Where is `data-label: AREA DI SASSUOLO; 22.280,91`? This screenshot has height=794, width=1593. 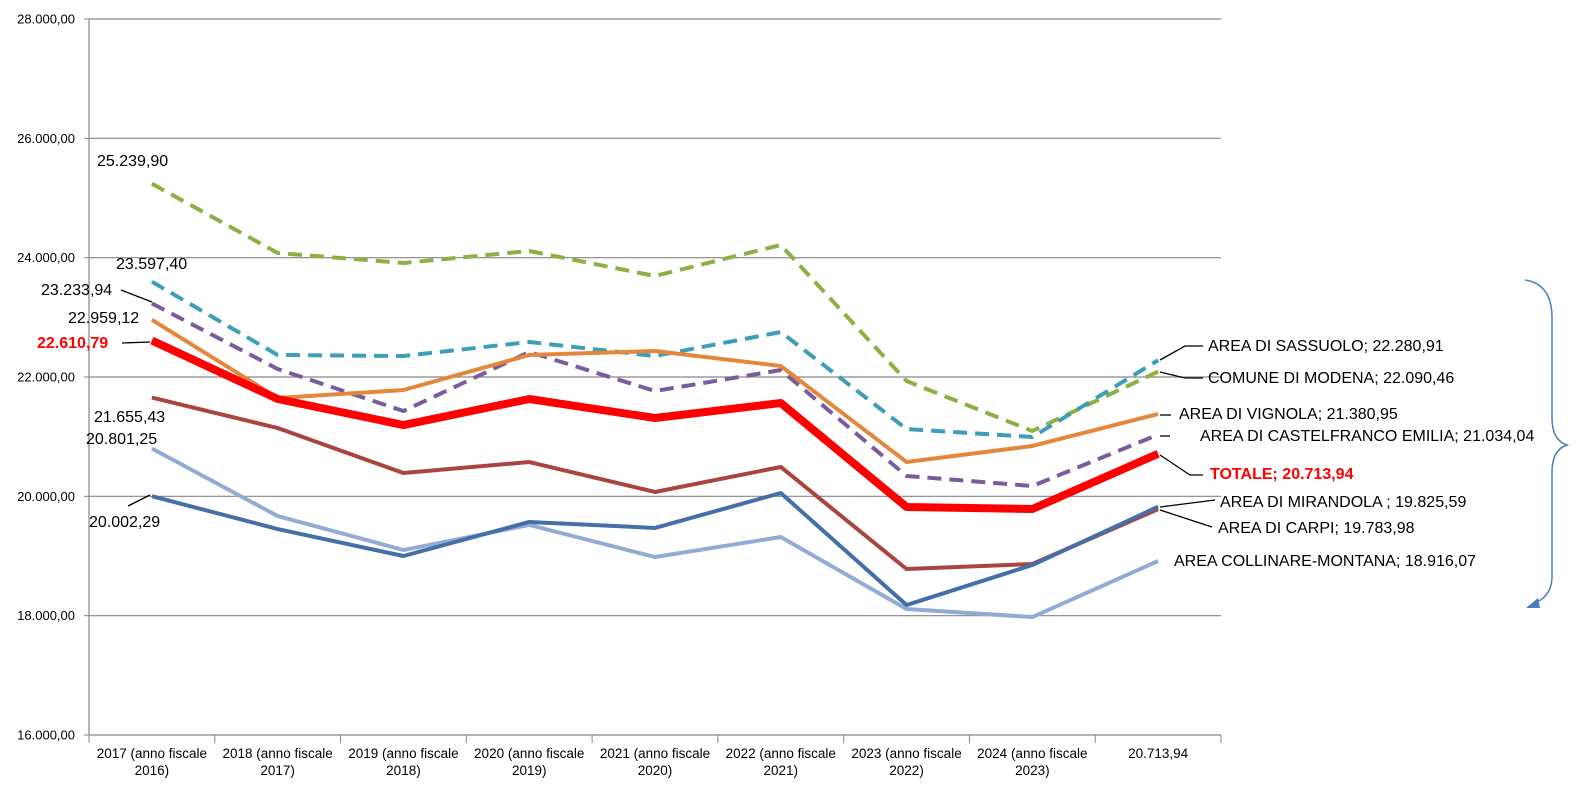 data-label: AREA DI SASSUOLO; 22.280,91 is located at coordinates (1326, 346).